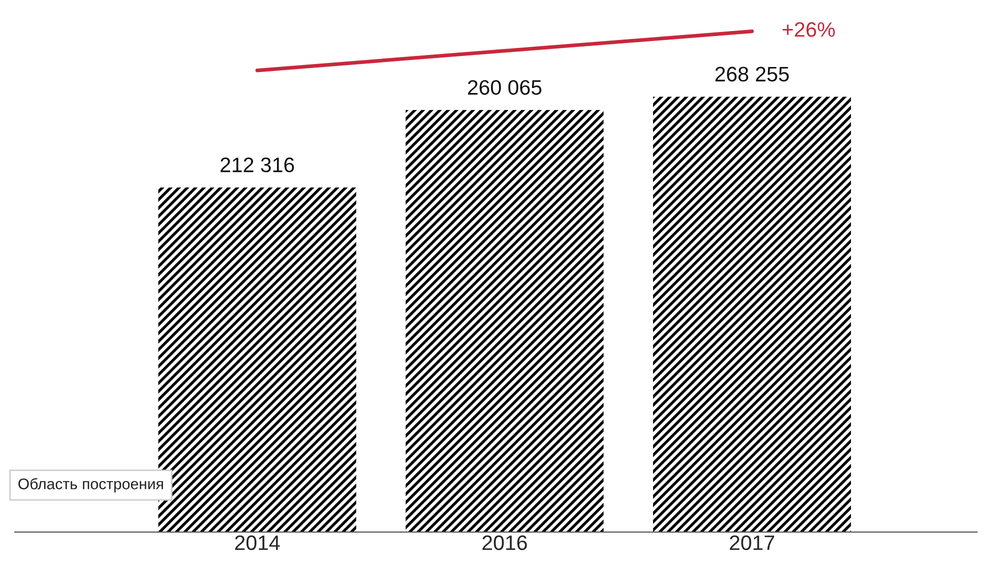  What do you see at coordinates (257, 542) in the screenshot?
I see `x-tick-label: 2014` at bounding box center [257, 542].